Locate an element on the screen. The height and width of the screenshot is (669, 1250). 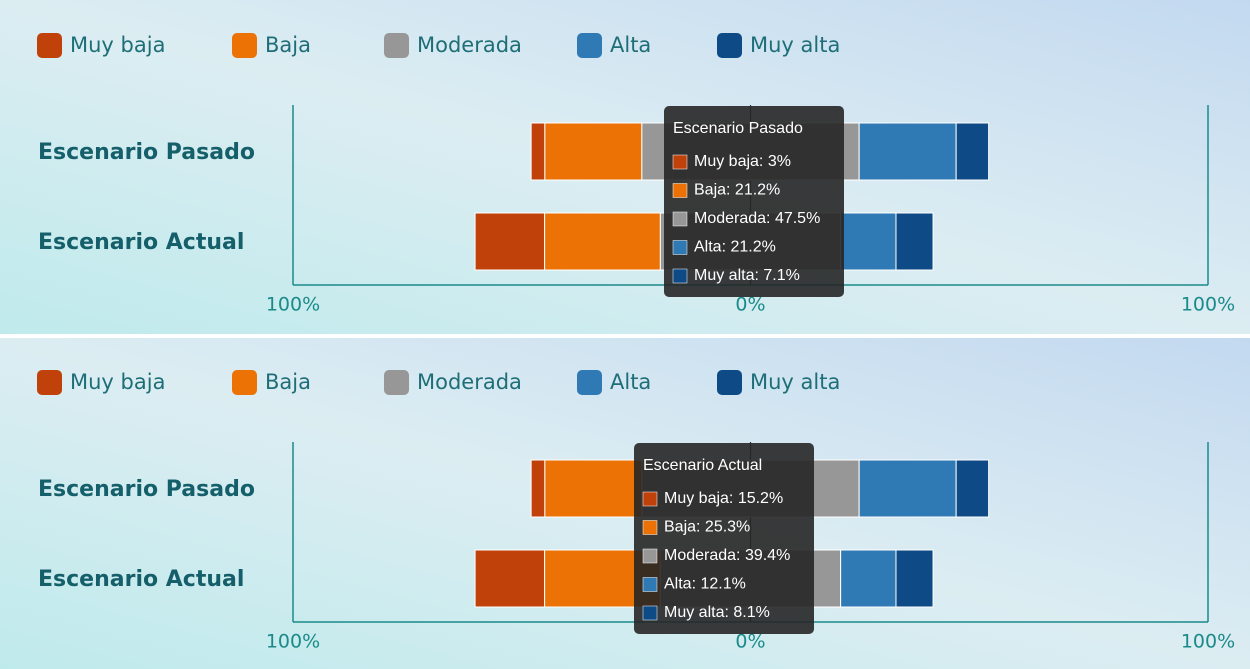
tooltip-item: Baja: 21.2% is located at coordinates (737, 190).